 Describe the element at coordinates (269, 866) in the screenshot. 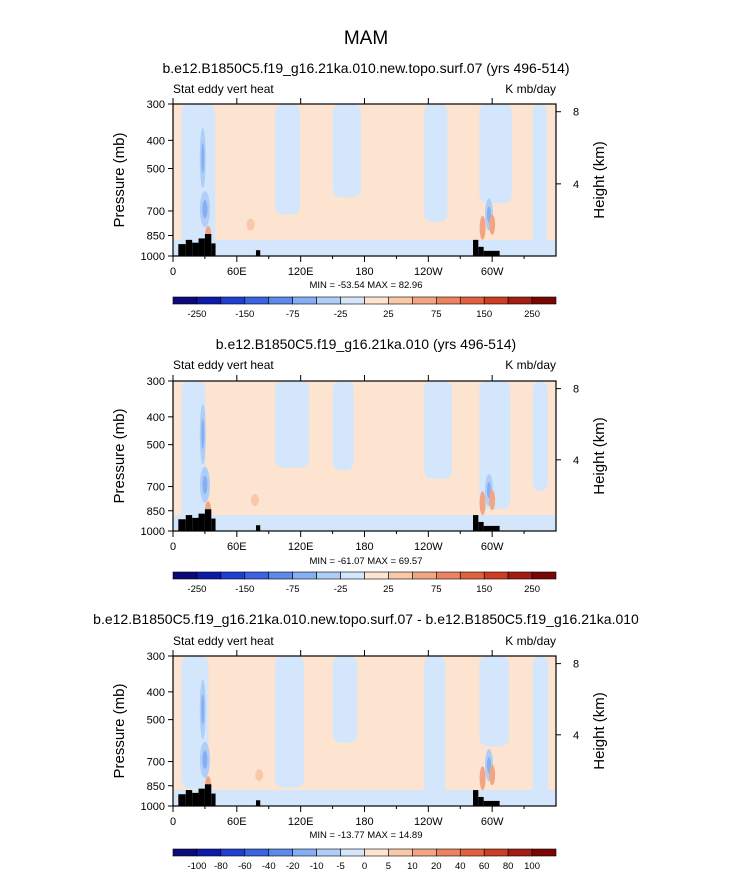

I see `colorbar-label: -40` at that location.